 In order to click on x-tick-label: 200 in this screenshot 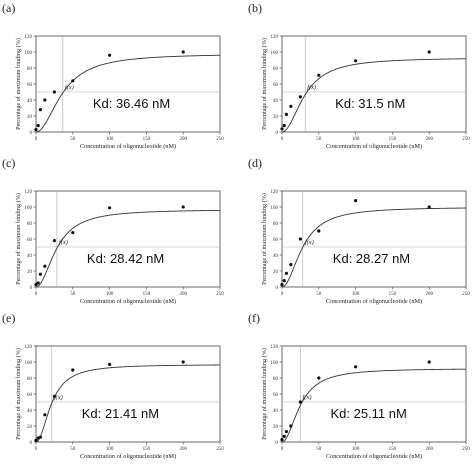, I will do `click(429, 139)`.